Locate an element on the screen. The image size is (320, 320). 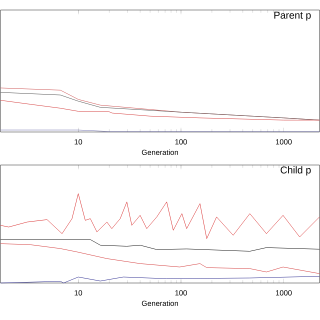
chart-title: Parent p is located at coordinates (292, 16).